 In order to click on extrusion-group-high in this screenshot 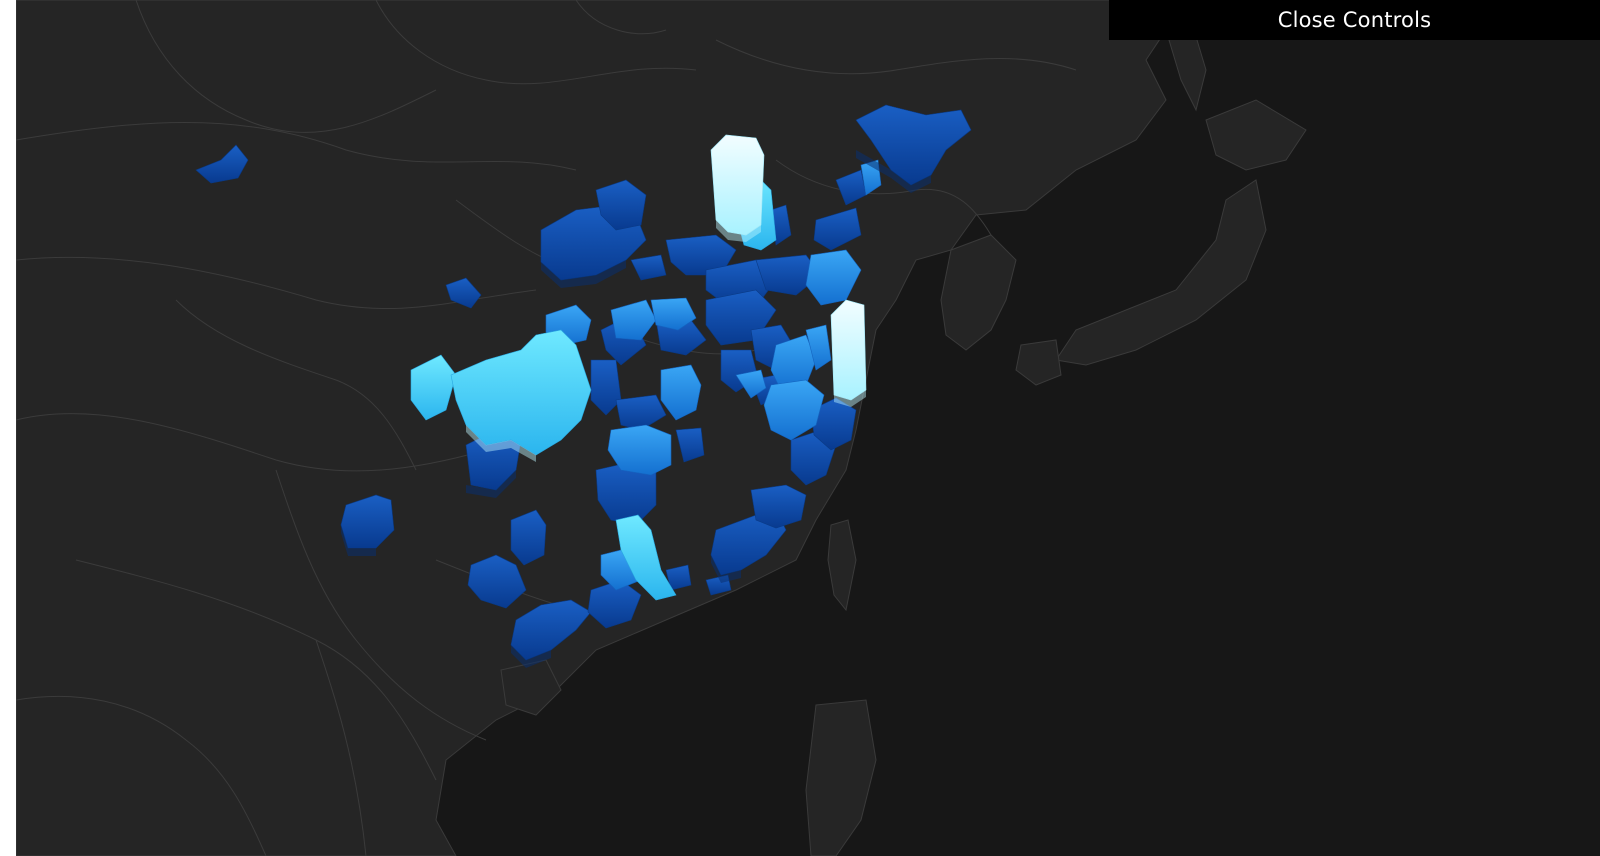, I will do `click(593, 387)`.